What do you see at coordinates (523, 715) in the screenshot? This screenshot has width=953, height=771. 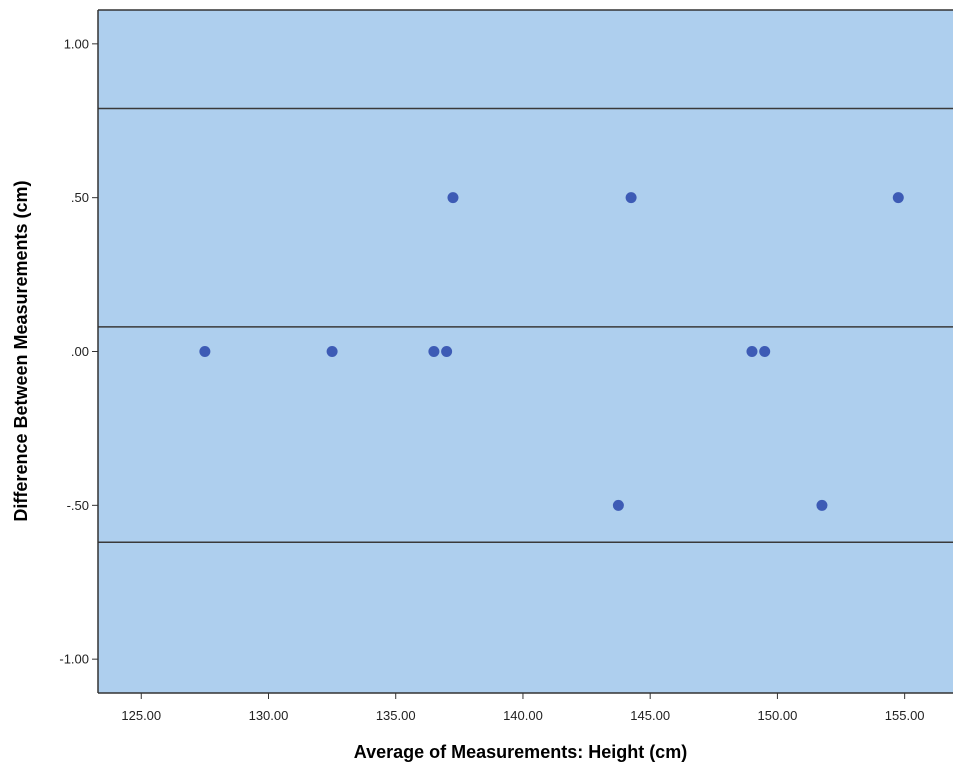 I see `x-tick-label: 140.00` at bounding box center [523, 715].